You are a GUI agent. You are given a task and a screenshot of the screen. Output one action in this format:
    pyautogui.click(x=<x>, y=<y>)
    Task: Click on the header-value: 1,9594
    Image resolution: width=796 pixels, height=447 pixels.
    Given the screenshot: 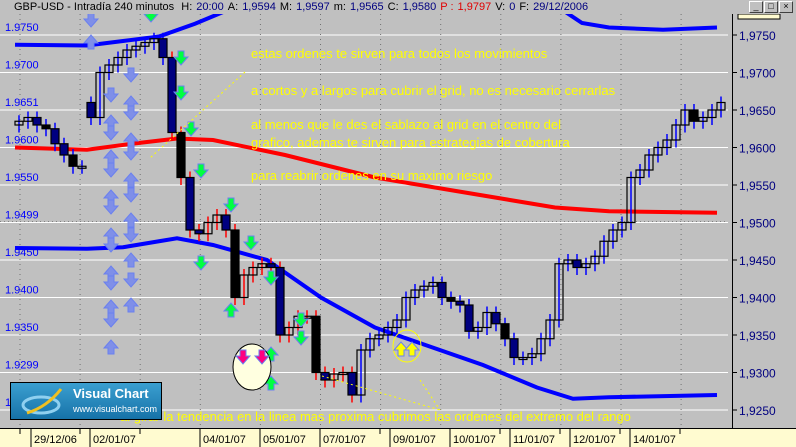 What is the action you would take?
    pyautogui.click(x=259, y=7)
    